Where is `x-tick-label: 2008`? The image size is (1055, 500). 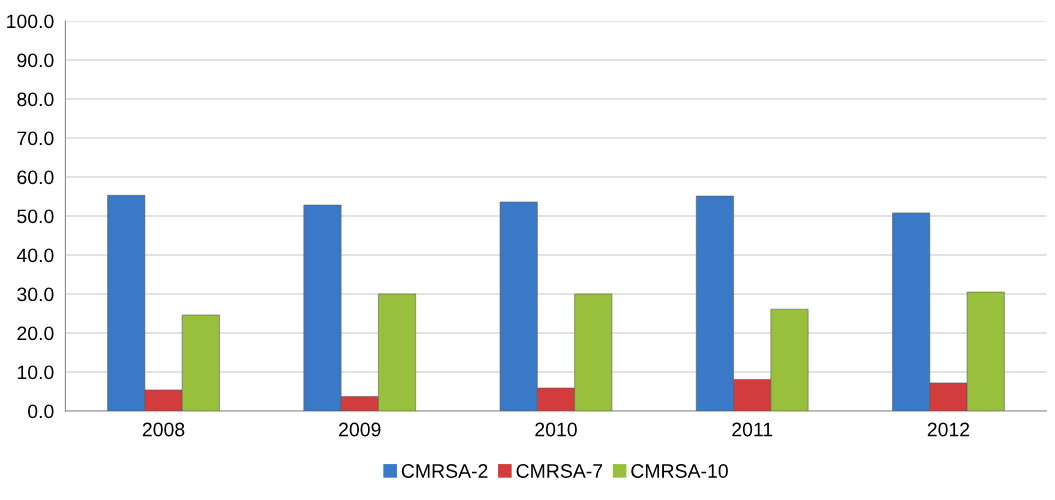 x-tick-label: 2008 is located at coordinates (163, 429).